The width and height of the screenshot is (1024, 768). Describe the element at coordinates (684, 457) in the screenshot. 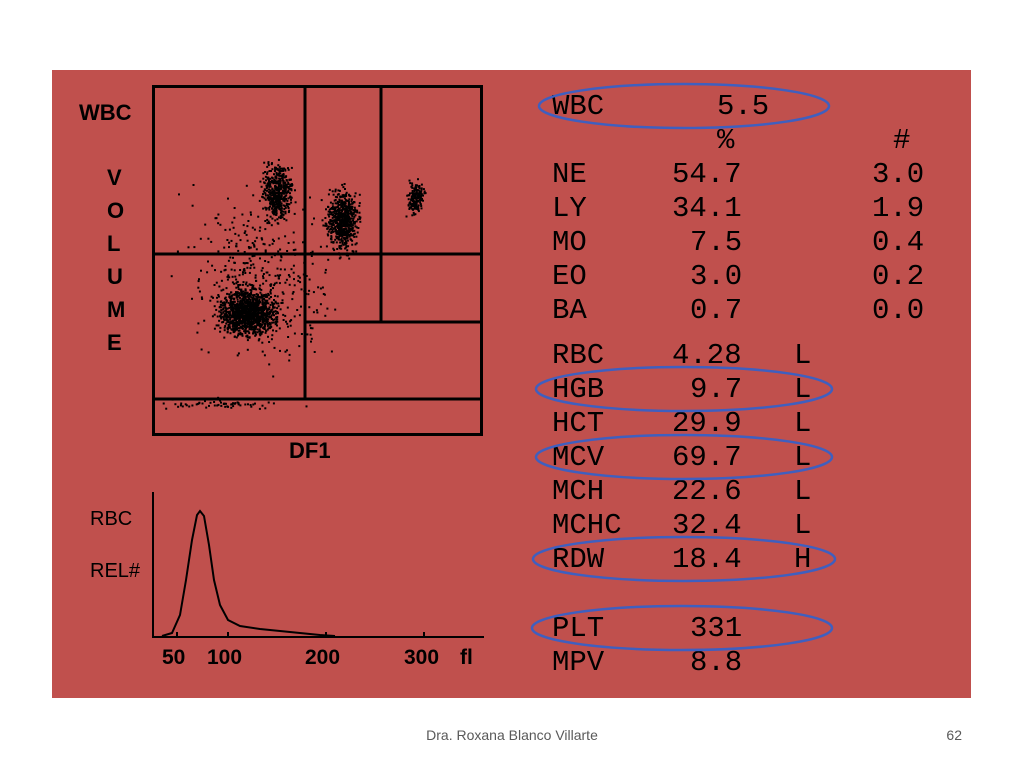

I see `highlight-ellipse-mcv` at that location.